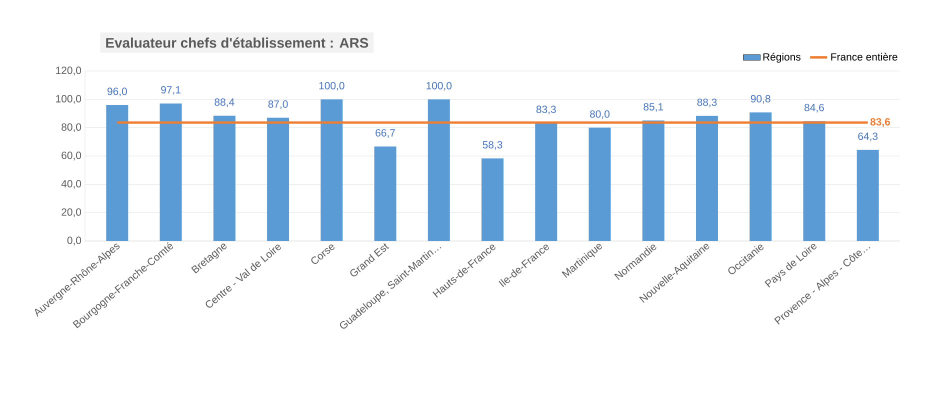 The image size is (949, 403). What do you see at coordinates (864, 56) in the screenshot?
I see `legend-label: France entière` at bounding box center [864, 56].